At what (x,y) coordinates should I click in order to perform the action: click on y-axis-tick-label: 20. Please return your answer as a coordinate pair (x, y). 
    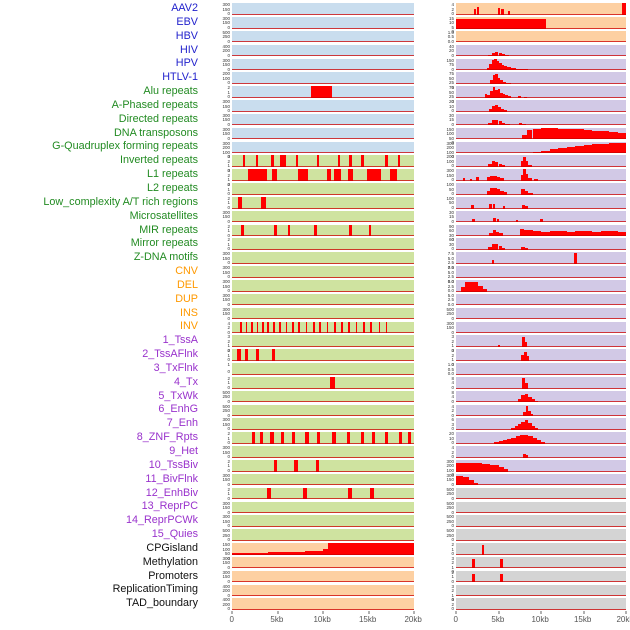
    Looking at the image, I should click on (451, 434).